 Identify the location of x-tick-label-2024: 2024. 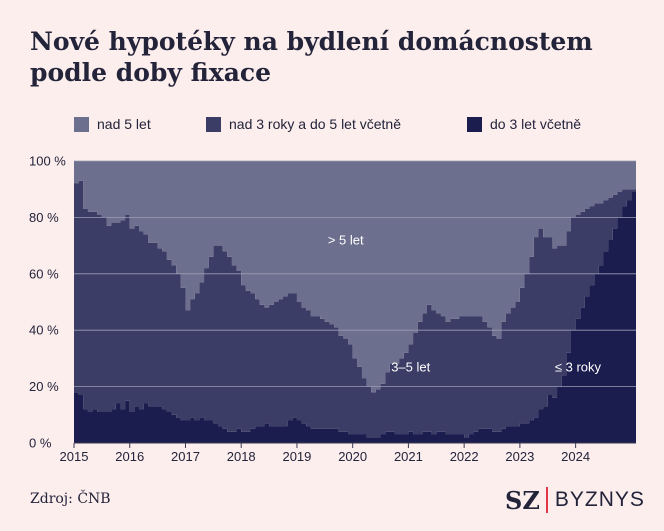
(575, 456).